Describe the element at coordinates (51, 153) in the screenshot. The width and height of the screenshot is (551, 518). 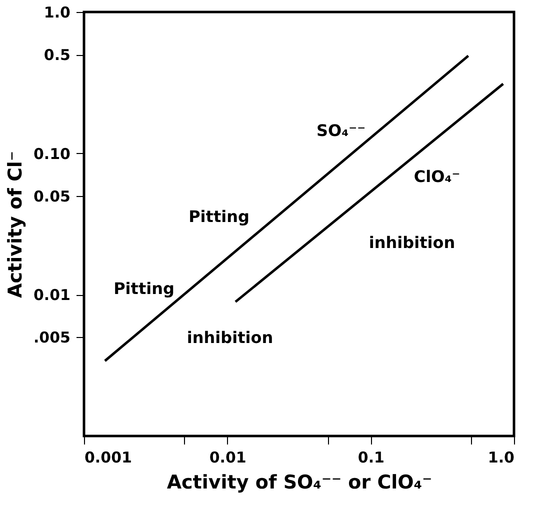
I see `y-tick-label: 0.10` at that location.